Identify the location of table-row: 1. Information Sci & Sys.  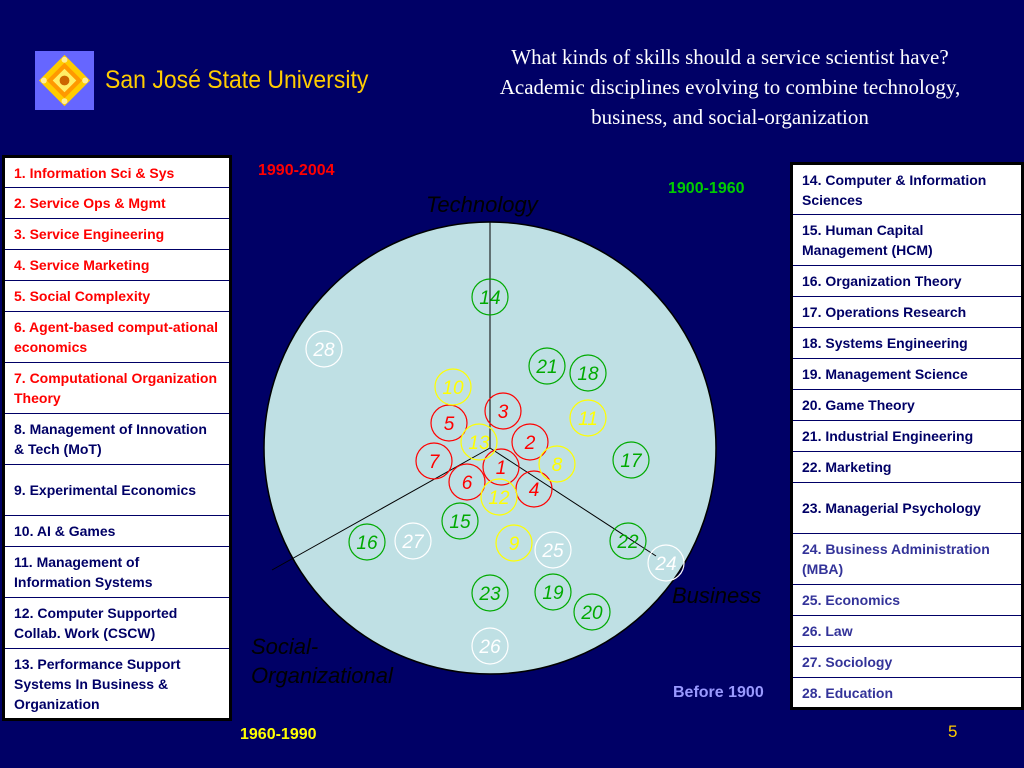
(117, 172).